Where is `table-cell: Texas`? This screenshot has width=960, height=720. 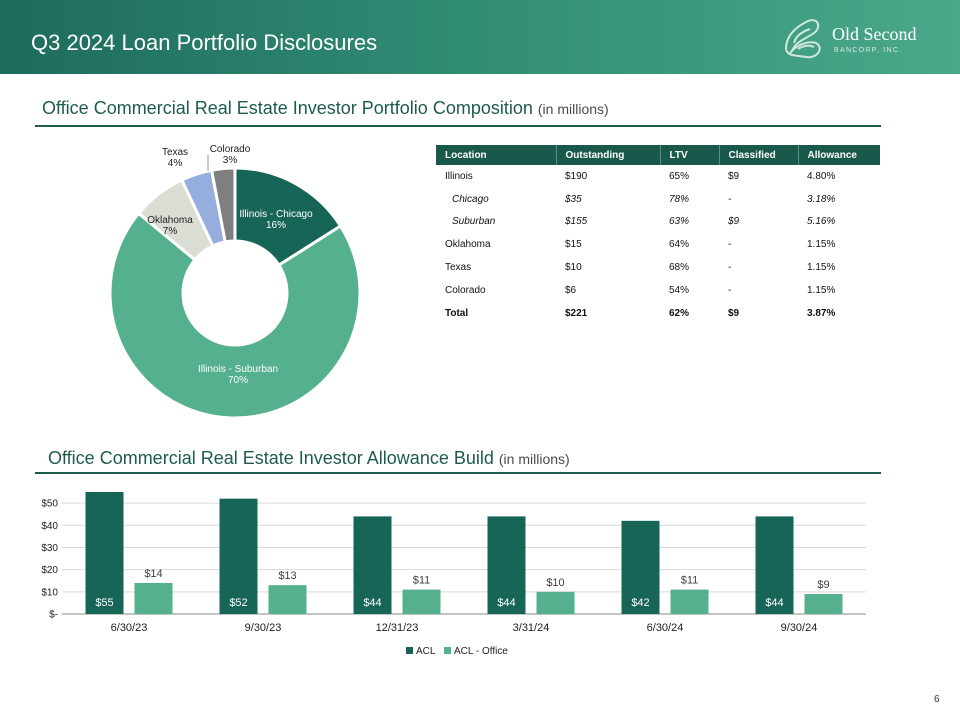 table-cell: Texas is located at coordinates (458, 268).